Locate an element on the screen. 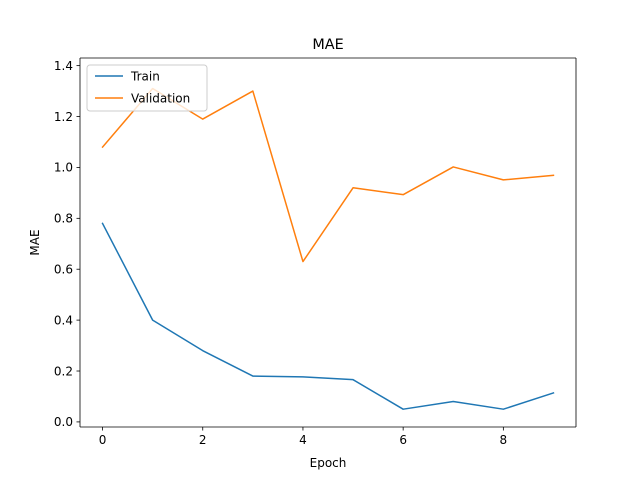  x-tick-label: 2 is located at coordinates (203, 440).